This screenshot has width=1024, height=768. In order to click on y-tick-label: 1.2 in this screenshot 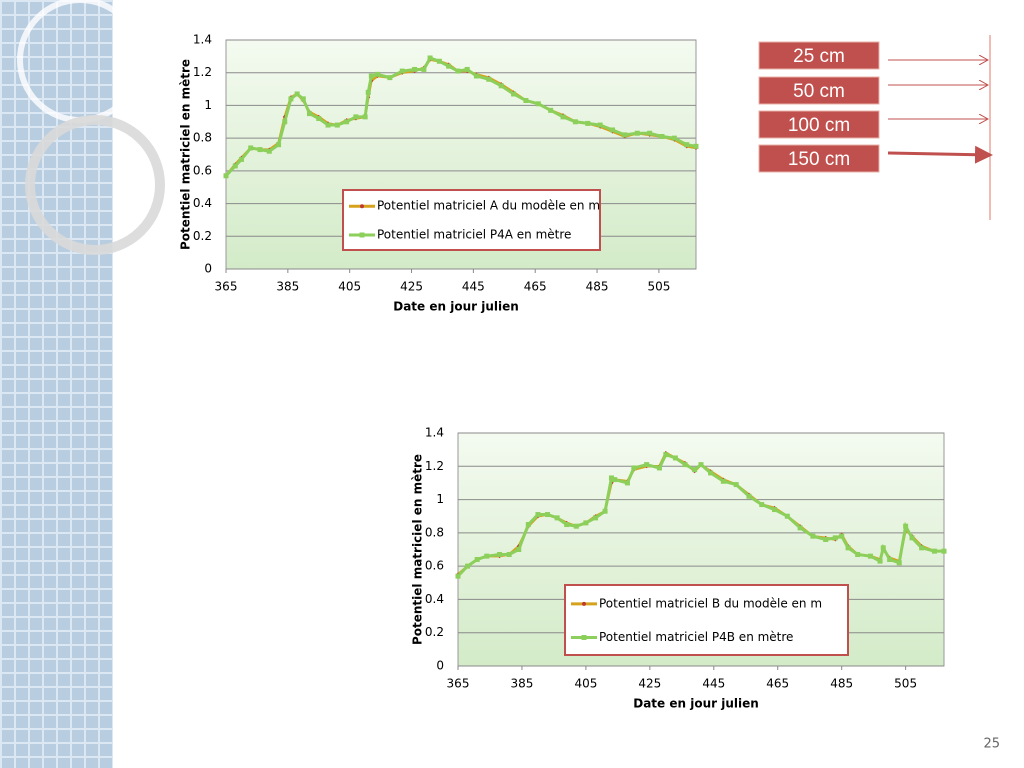, I will do `click(202, 72)`.